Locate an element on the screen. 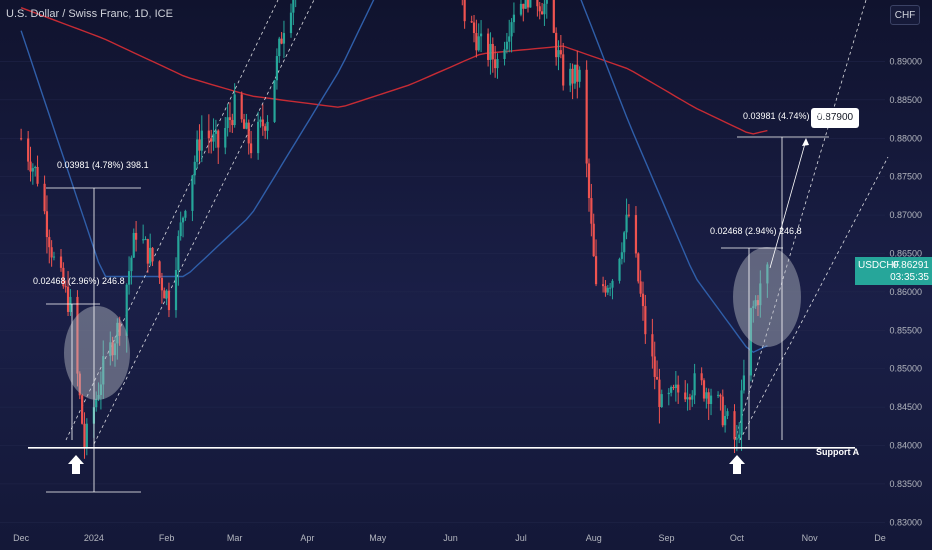 This screenshot has height=550, width=932. y-tick-label: 0.84500 is located at coordinates (905, 407).